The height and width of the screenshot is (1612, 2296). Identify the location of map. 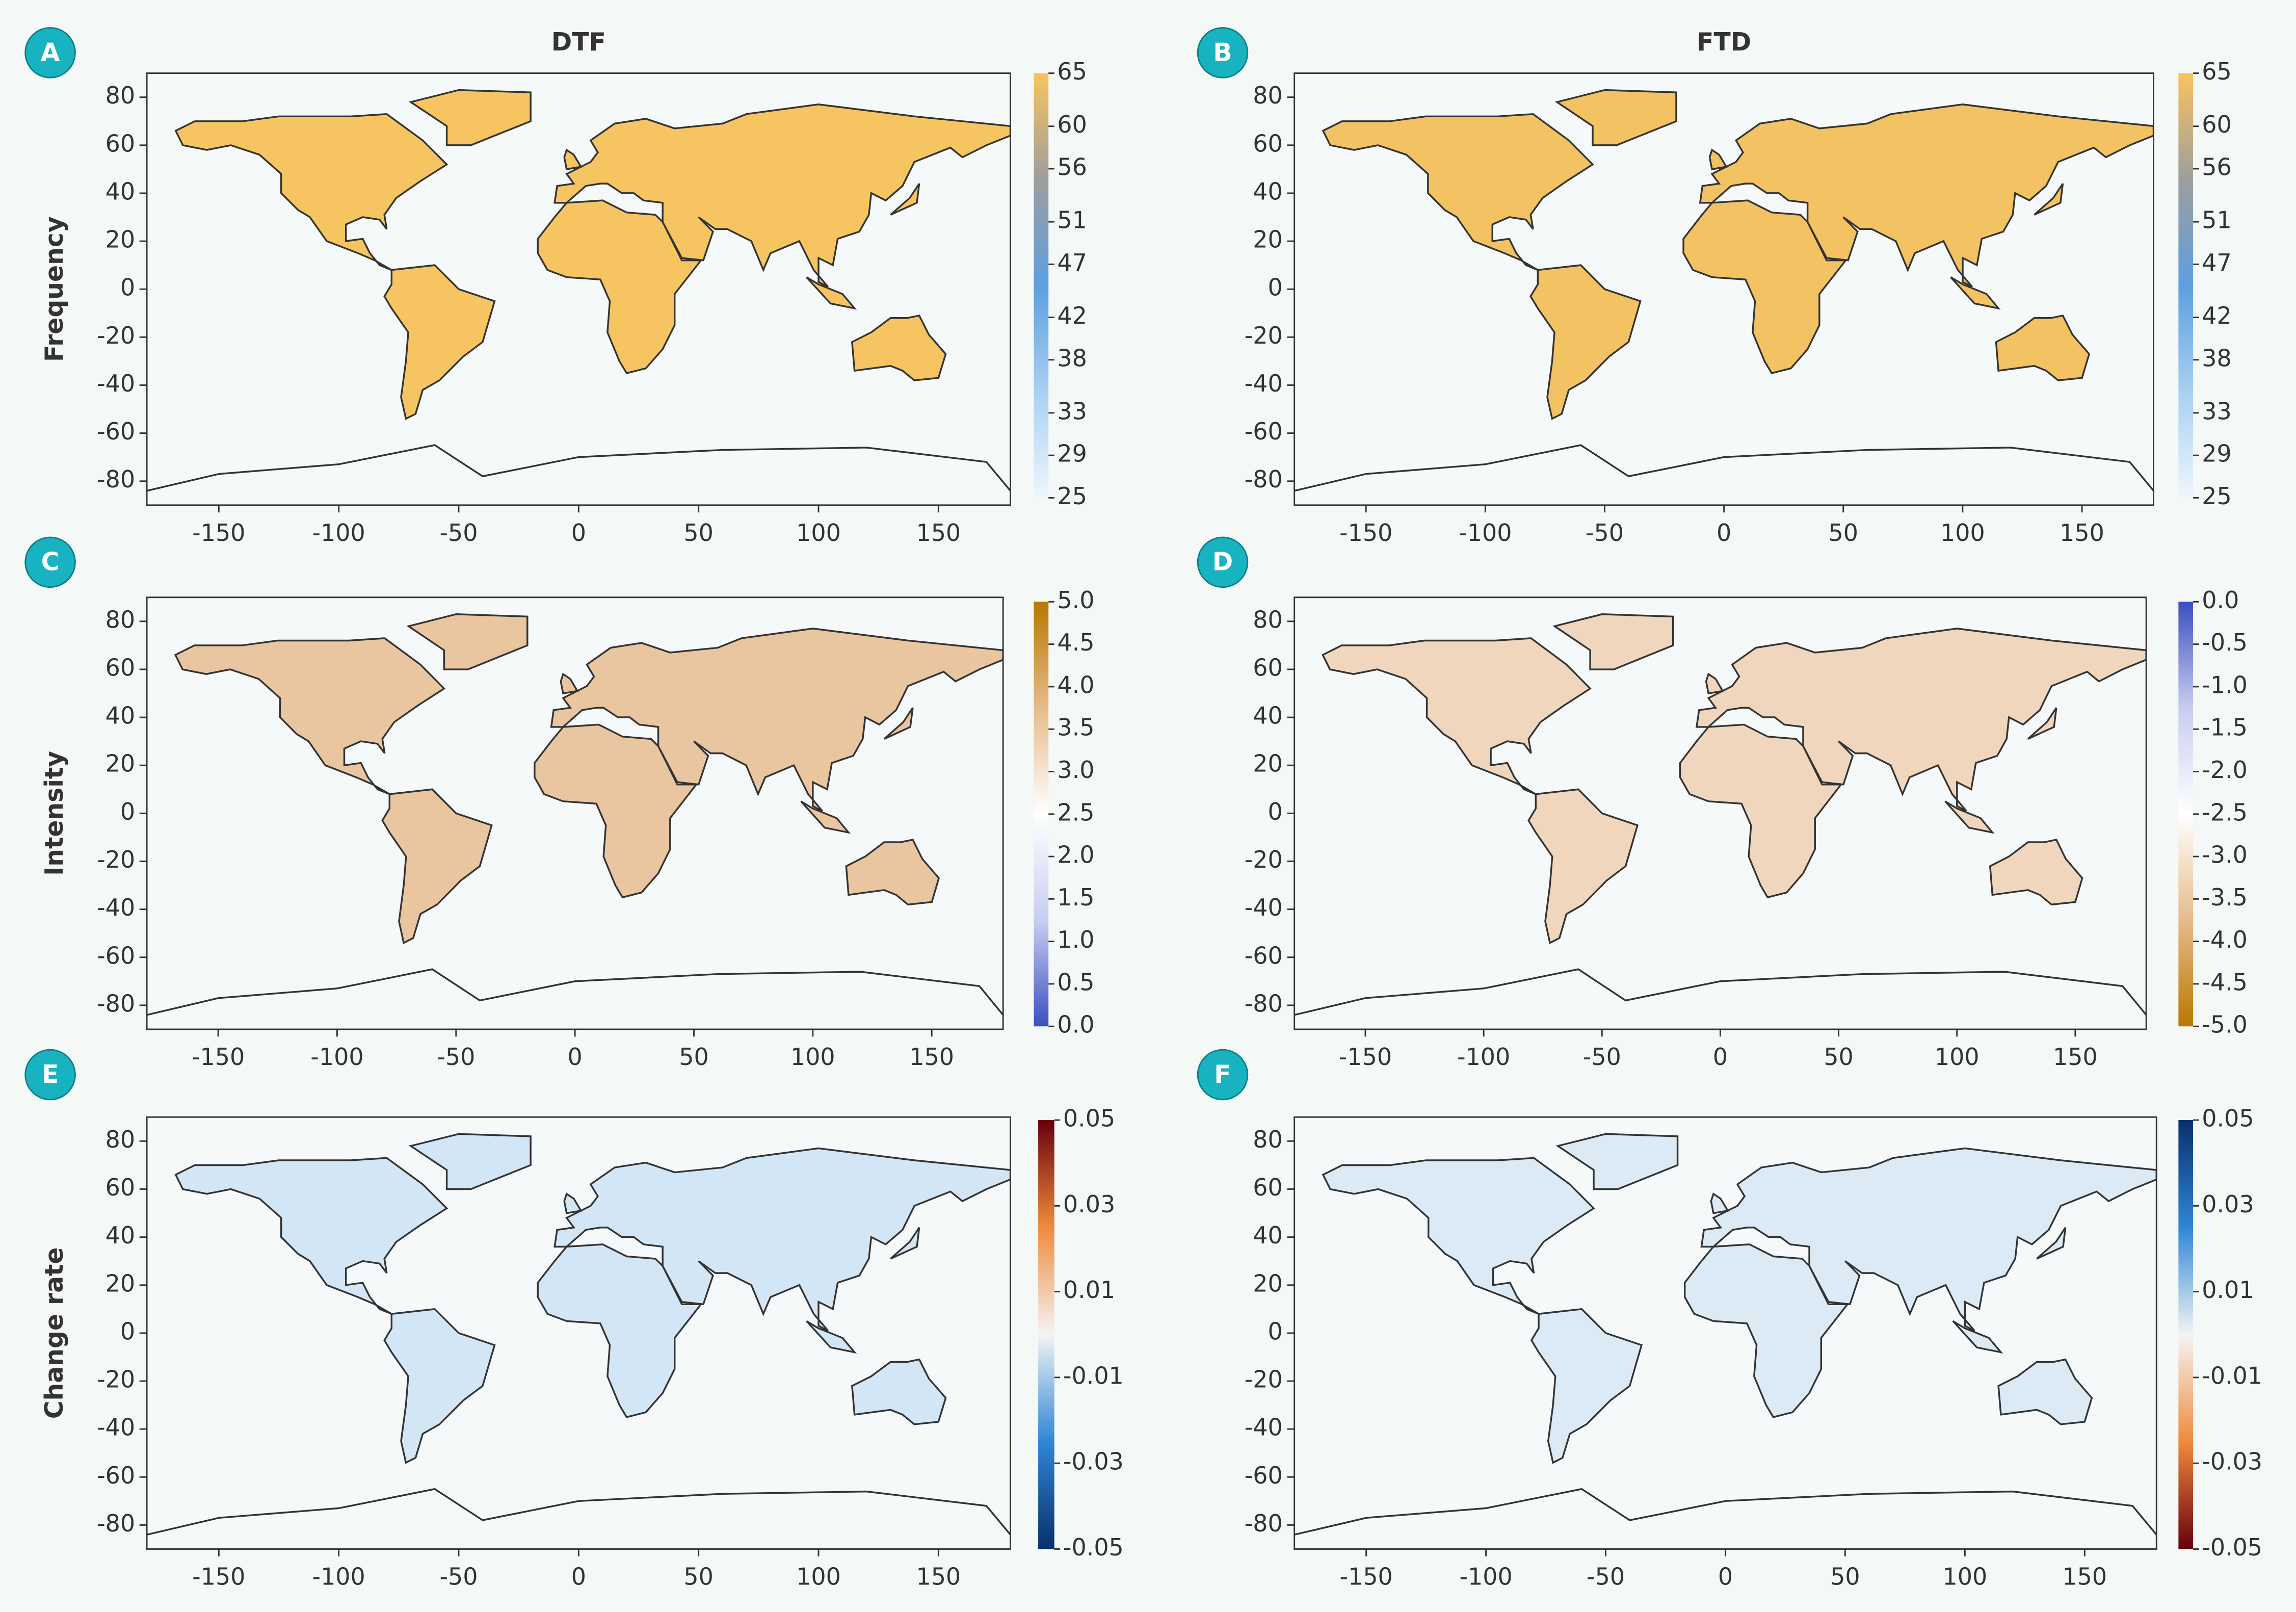
(579, 290).